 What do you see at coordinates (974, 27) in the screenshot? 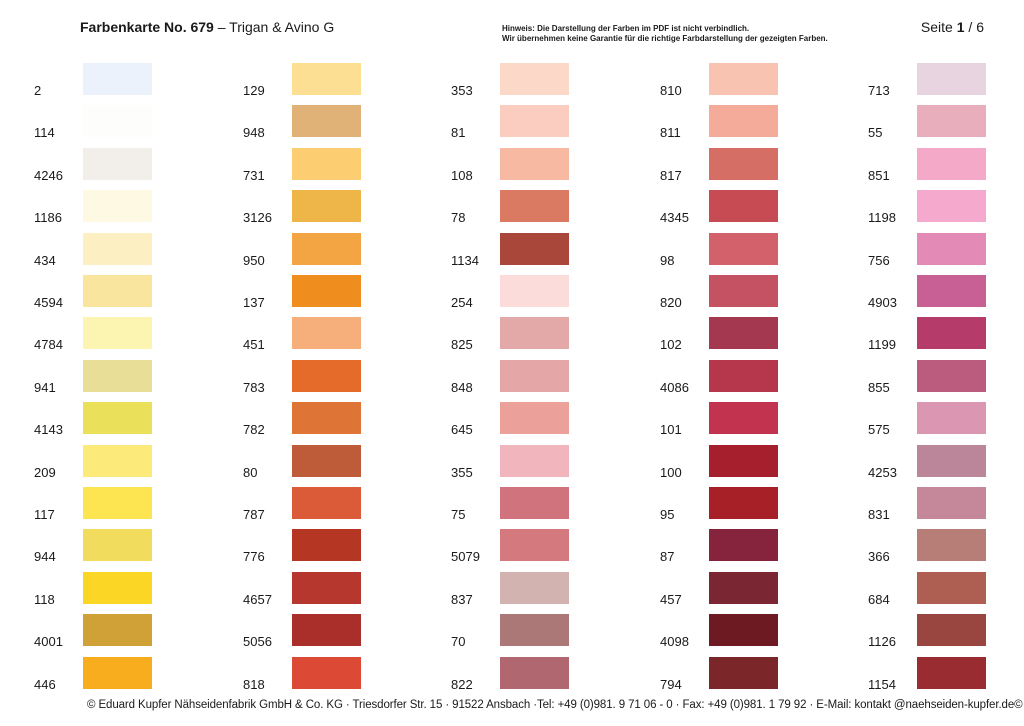
I see `page-total: / 6` at bounding box center [974, 27].